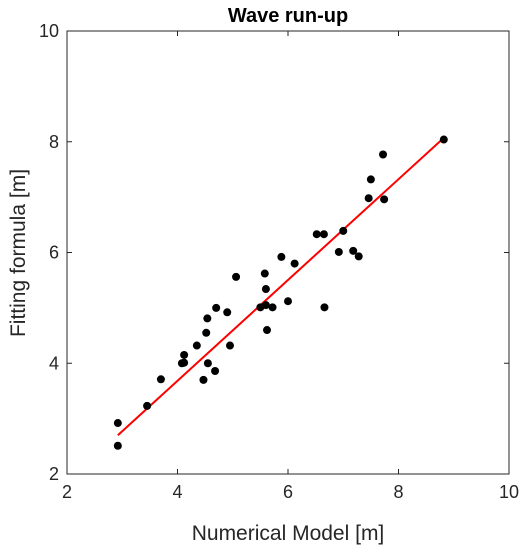  I want to click on x-axis-label: Numerical Model [m], so click(288, 533).